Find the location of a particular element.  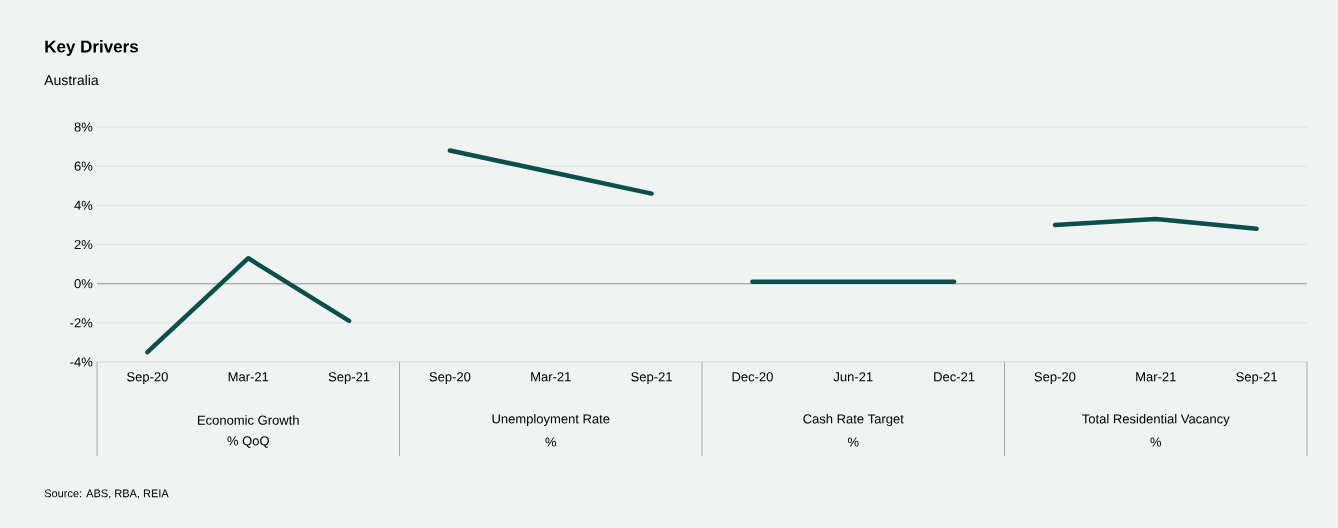

x-tick-label: Dec-21 is located at coordinates (954, 377).